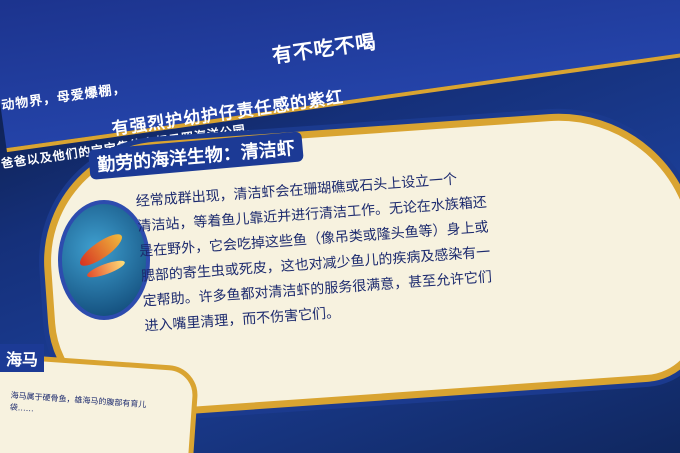 Image resolution: width=680 pixels, height=453 pixels. Describe the element at coordinates (104, 260) in the screenshot. I see `cleaner-shrimp-photo` at that location.